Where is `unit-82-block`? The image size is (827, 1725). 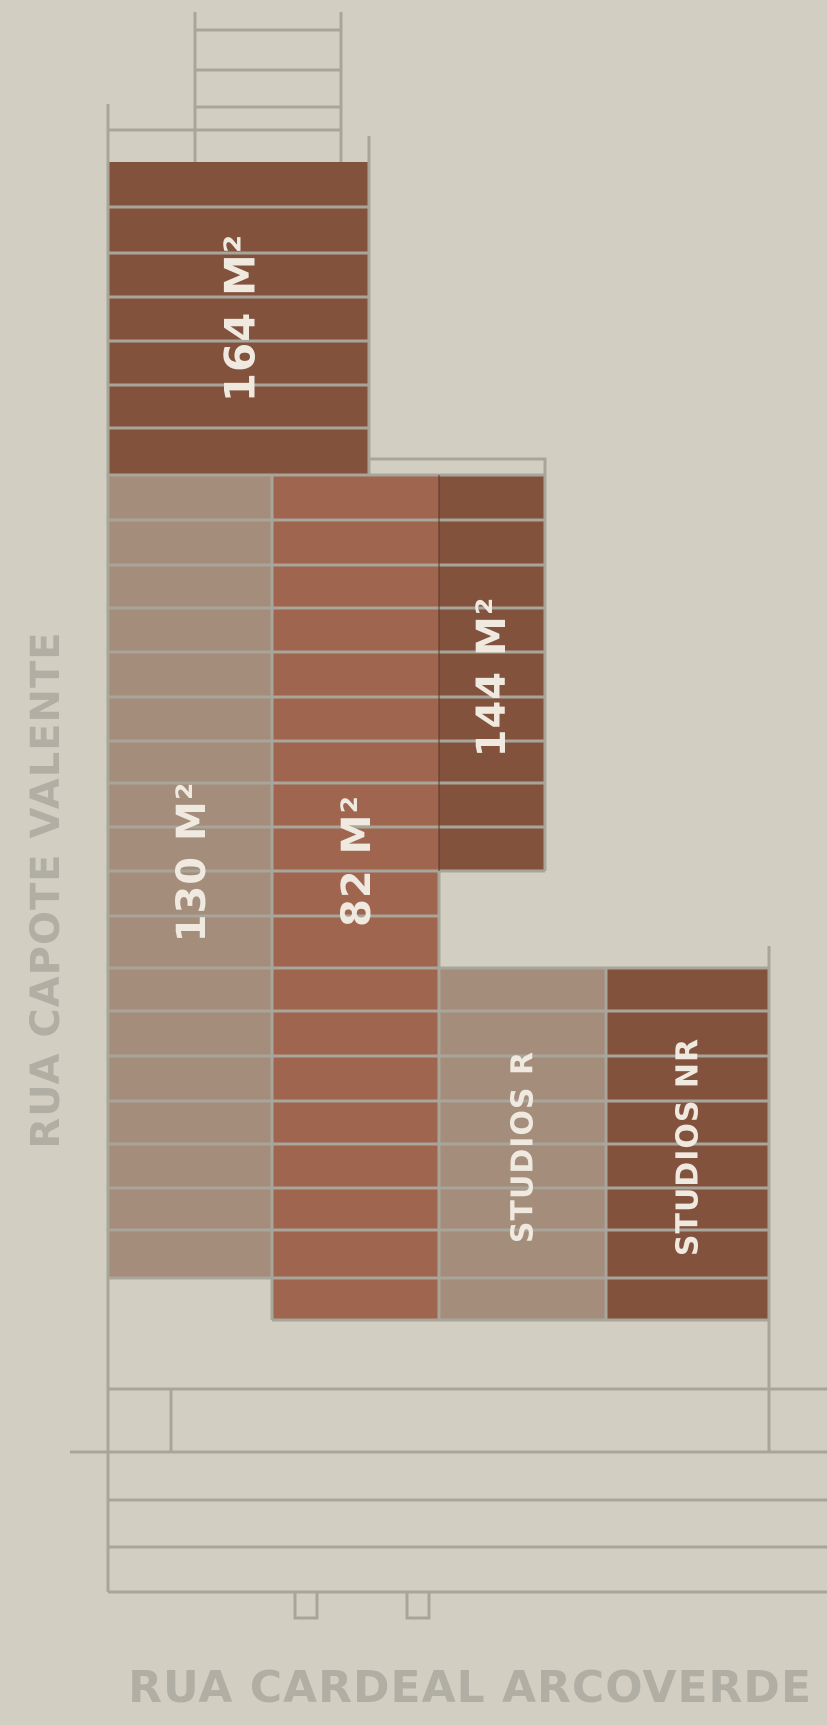 unit-82-block is located at coordinates (355, 897).